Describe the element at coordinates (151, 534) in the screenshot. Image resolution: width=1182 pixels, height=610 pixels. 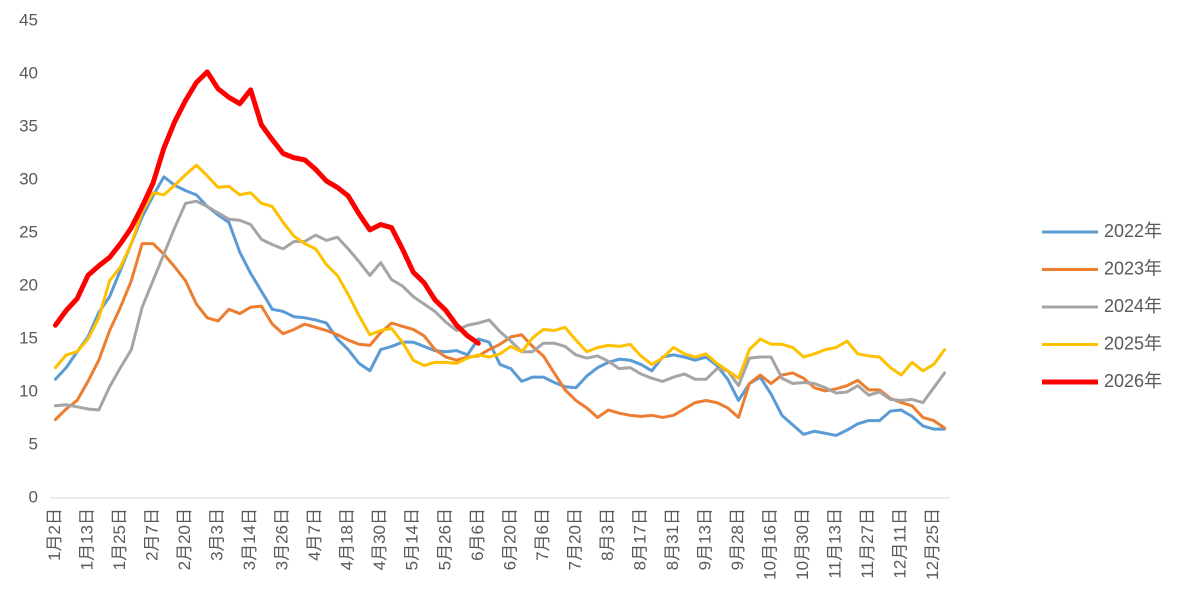
I see `x-tick-label: 2月7日` at that location.